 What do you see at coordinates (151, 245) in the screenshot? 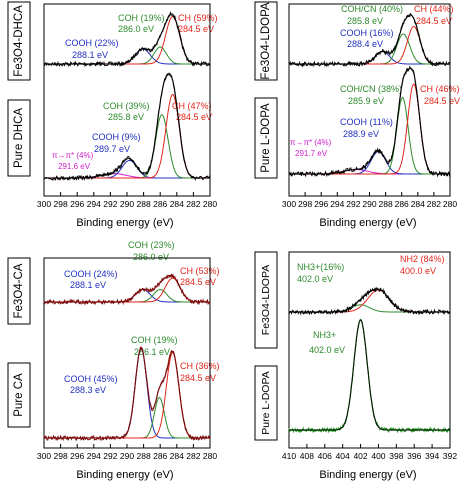
I see `peak-label: COH (23%)` at bounding box center [151, 245].